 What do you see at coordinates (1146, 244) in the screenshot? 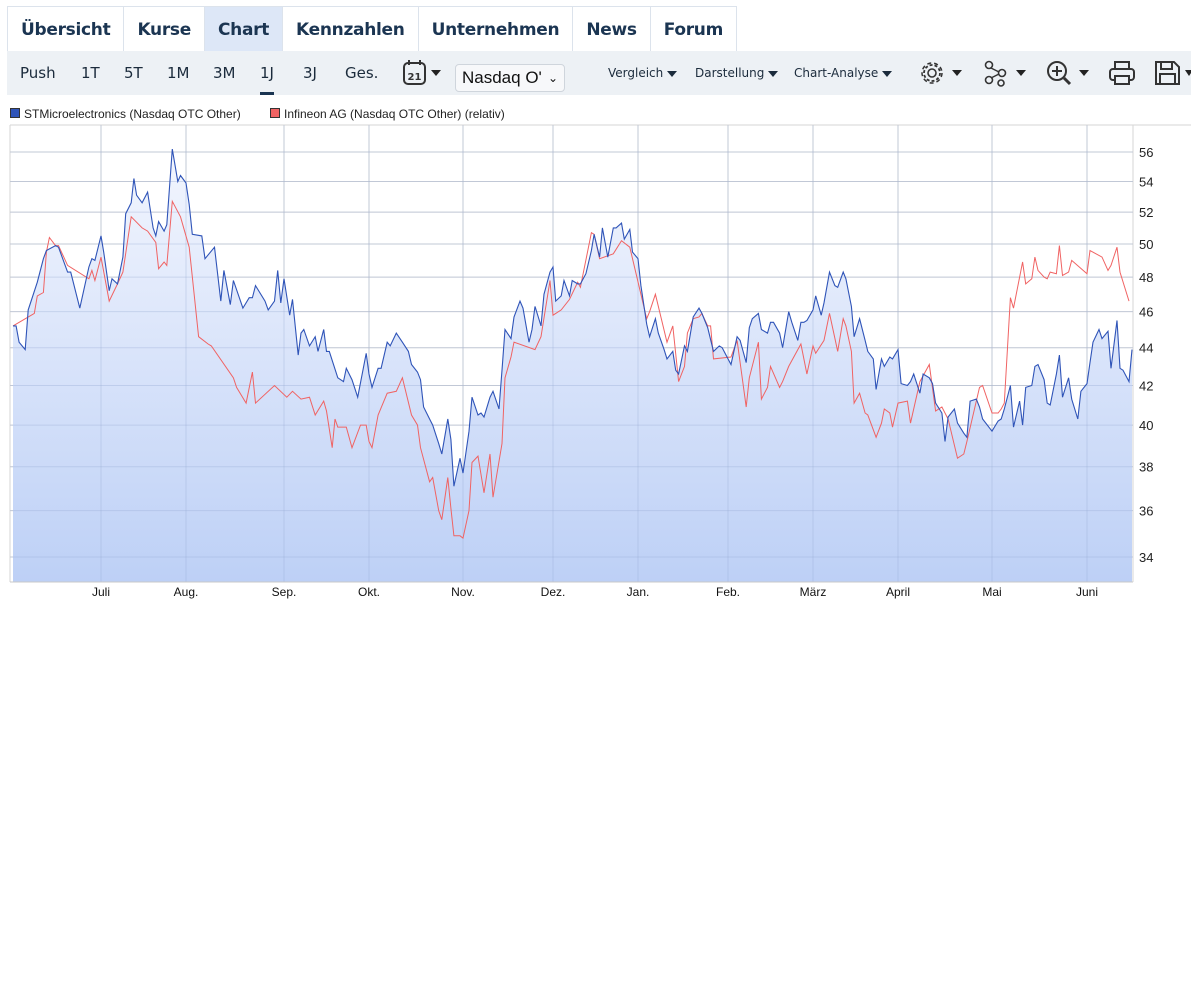
I see `y-tick-label: 50` at bounding box center [1146, 244].